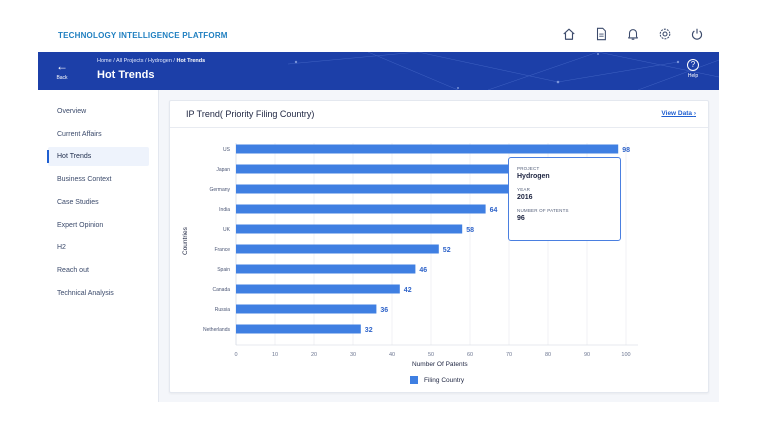  Describe the element at coordinates (326, 269) in the screenshot. I see `bar-spain` at that location.